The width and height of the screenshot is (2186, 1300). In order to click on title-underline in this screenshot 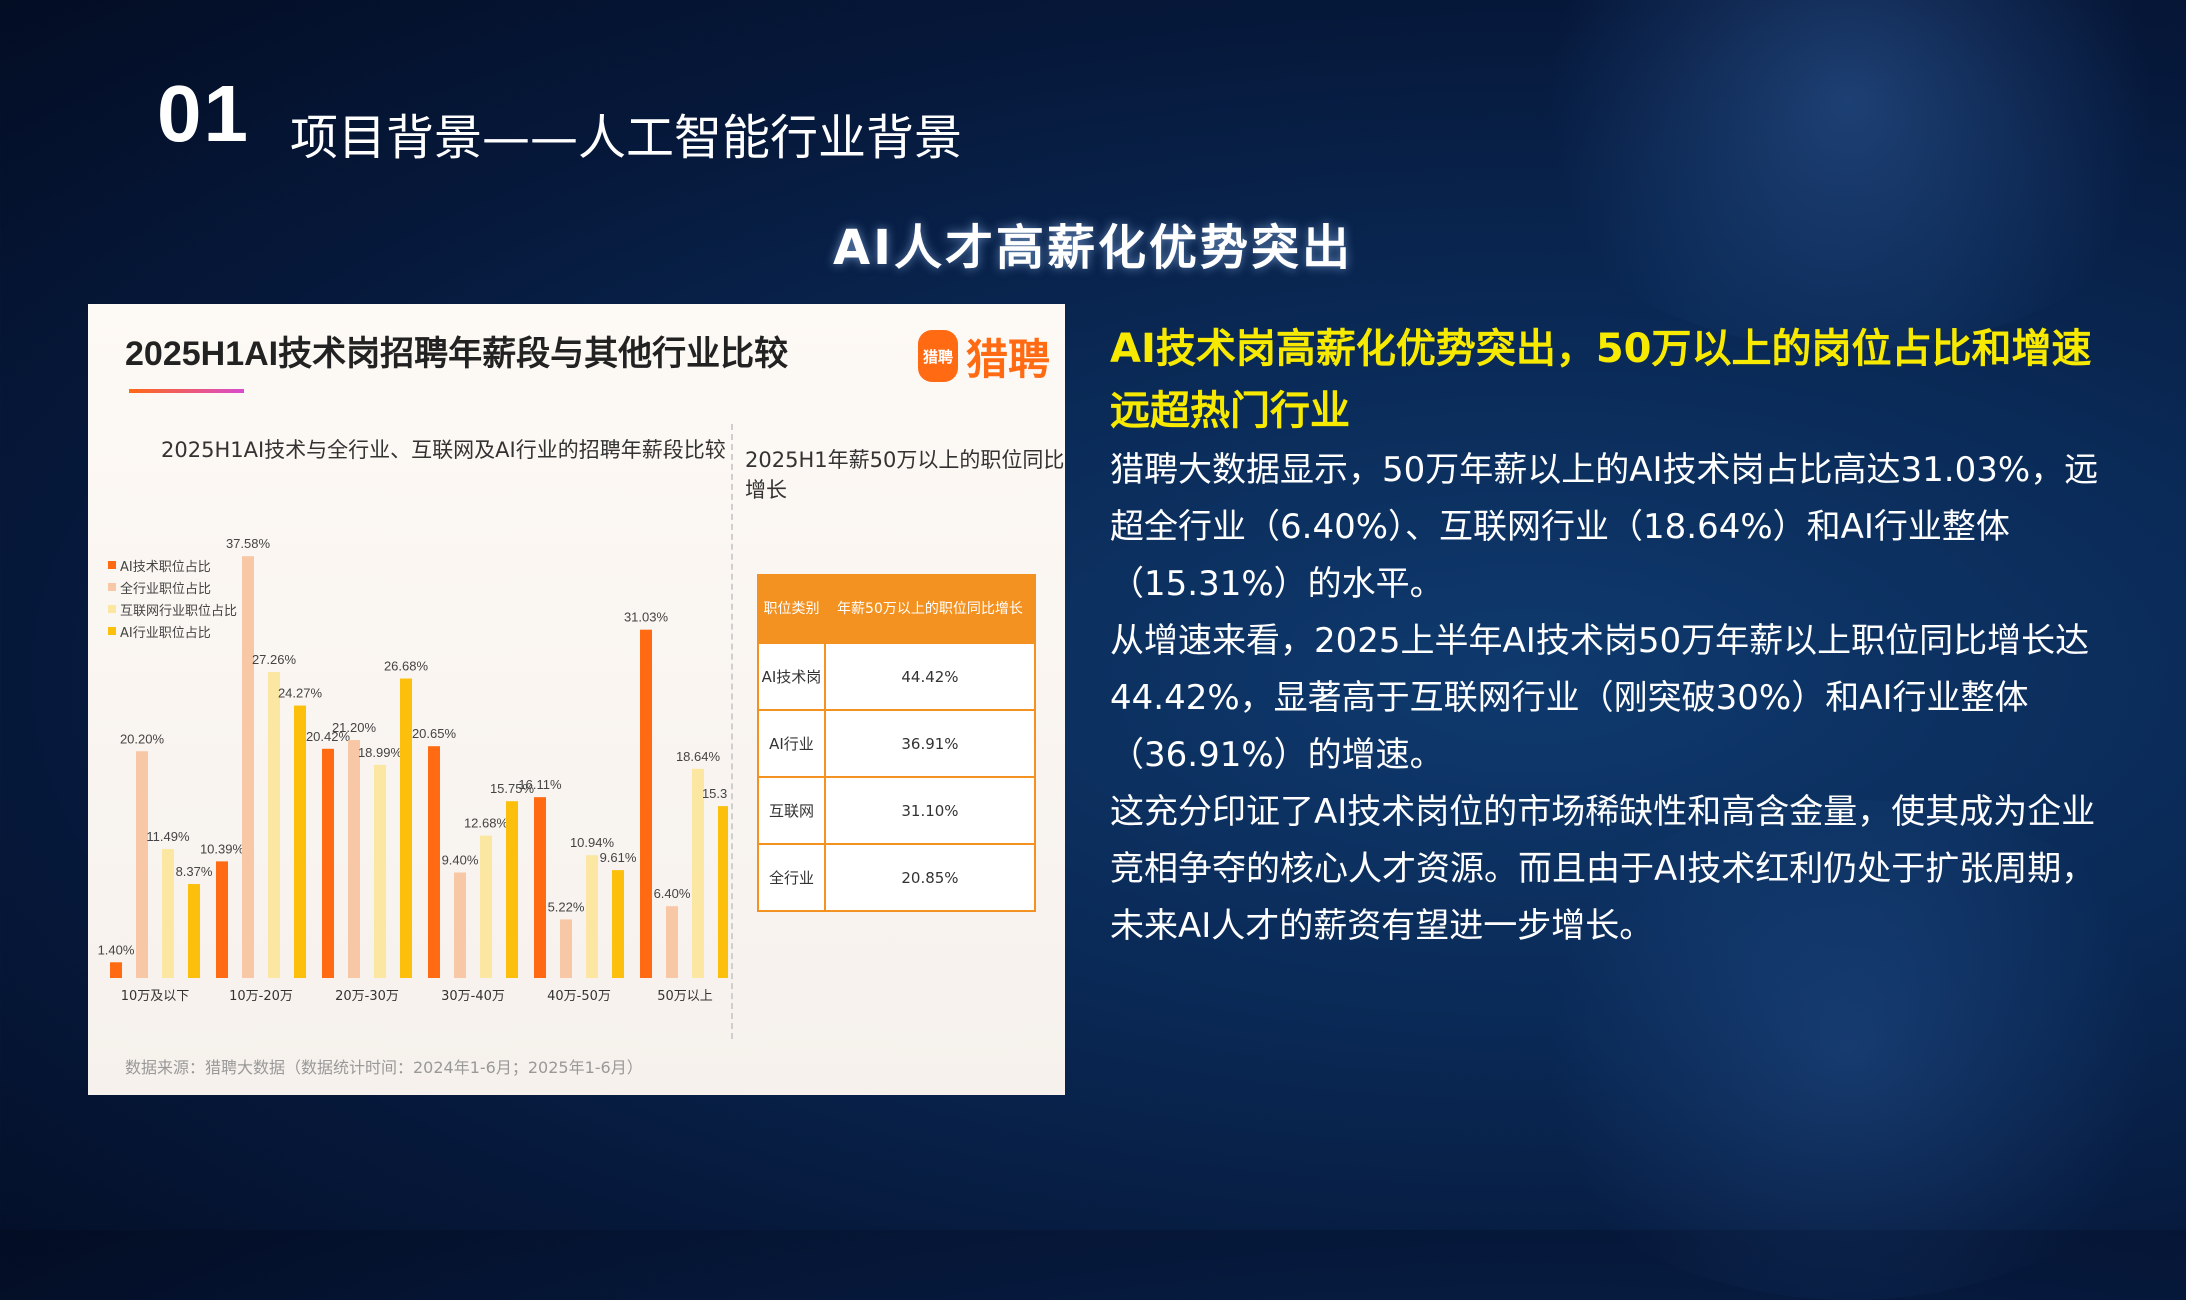, I will do `click(186, 391)`.